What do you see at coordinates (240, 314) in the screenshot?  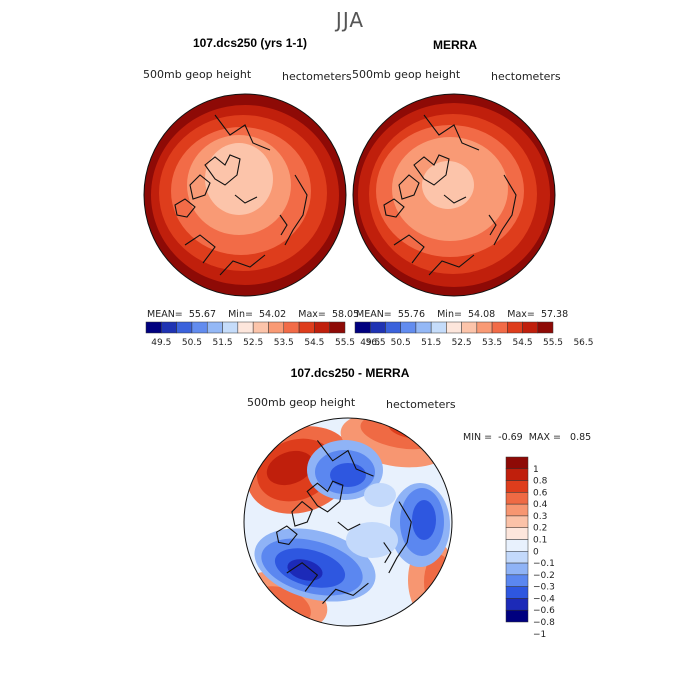 I see `panel-1-min-label: Min=` at bounding box center [240, 314].